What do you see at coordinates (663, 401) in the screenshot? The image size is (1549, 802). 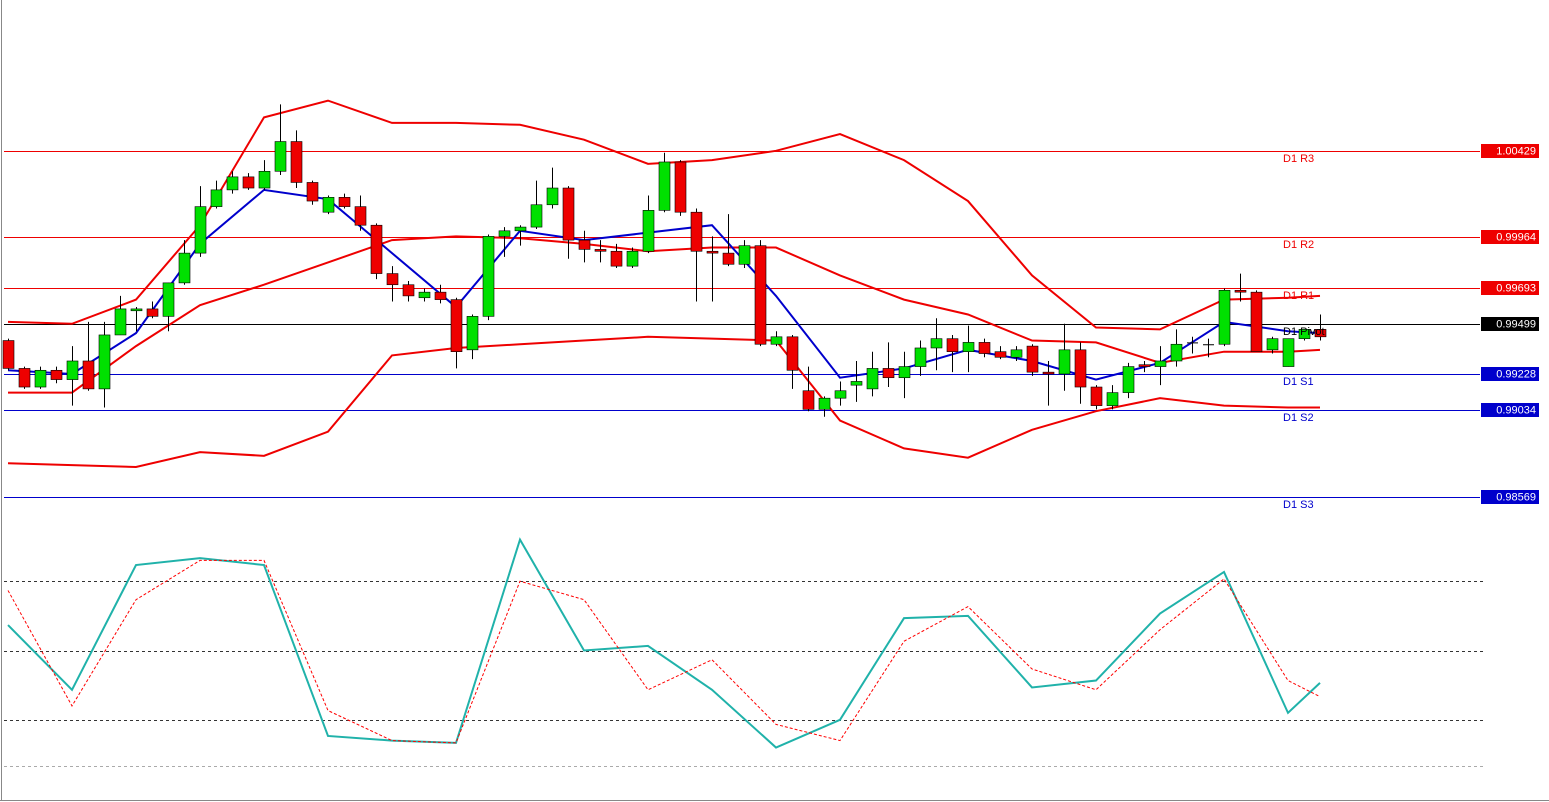 I see `indicator-line` at bounding box center [663, 401].